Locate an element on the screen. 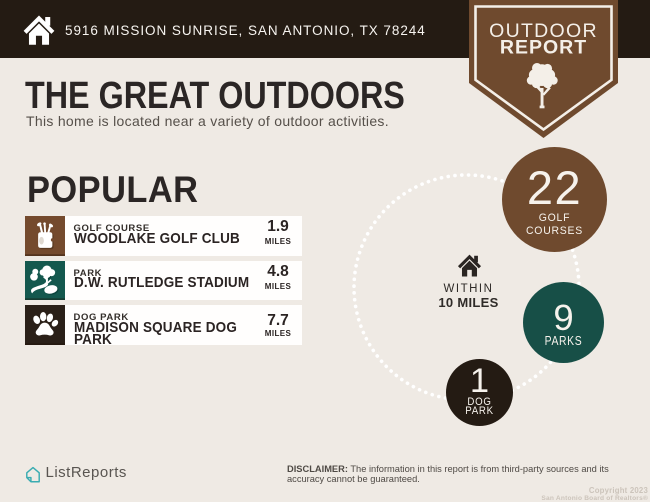 The image size is (650, 502). svg-text: OUTDOOR is located at coordinates (543, 31).